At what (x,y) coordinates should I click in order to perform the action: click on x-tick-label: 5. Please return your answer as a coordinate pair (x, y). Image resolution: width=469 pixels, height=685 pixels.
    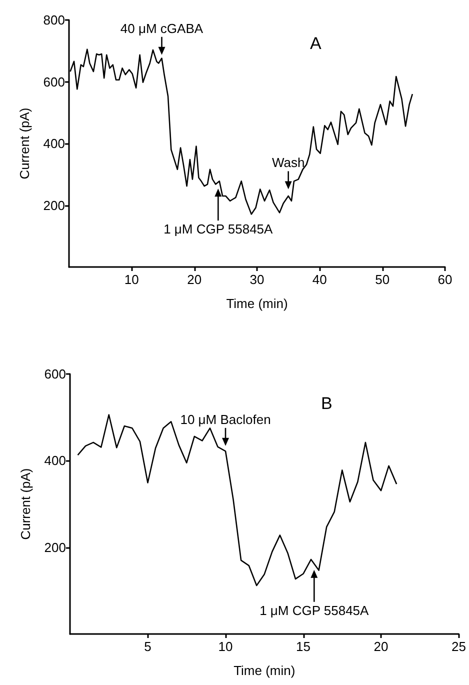
    Looking at the image, I should click on (148, 646).